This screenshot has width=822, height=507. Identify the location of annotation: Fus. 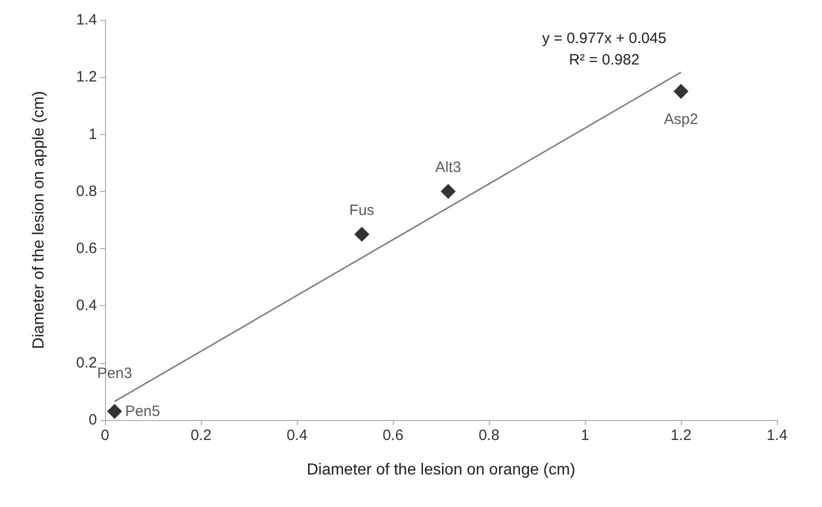
(361, 210).